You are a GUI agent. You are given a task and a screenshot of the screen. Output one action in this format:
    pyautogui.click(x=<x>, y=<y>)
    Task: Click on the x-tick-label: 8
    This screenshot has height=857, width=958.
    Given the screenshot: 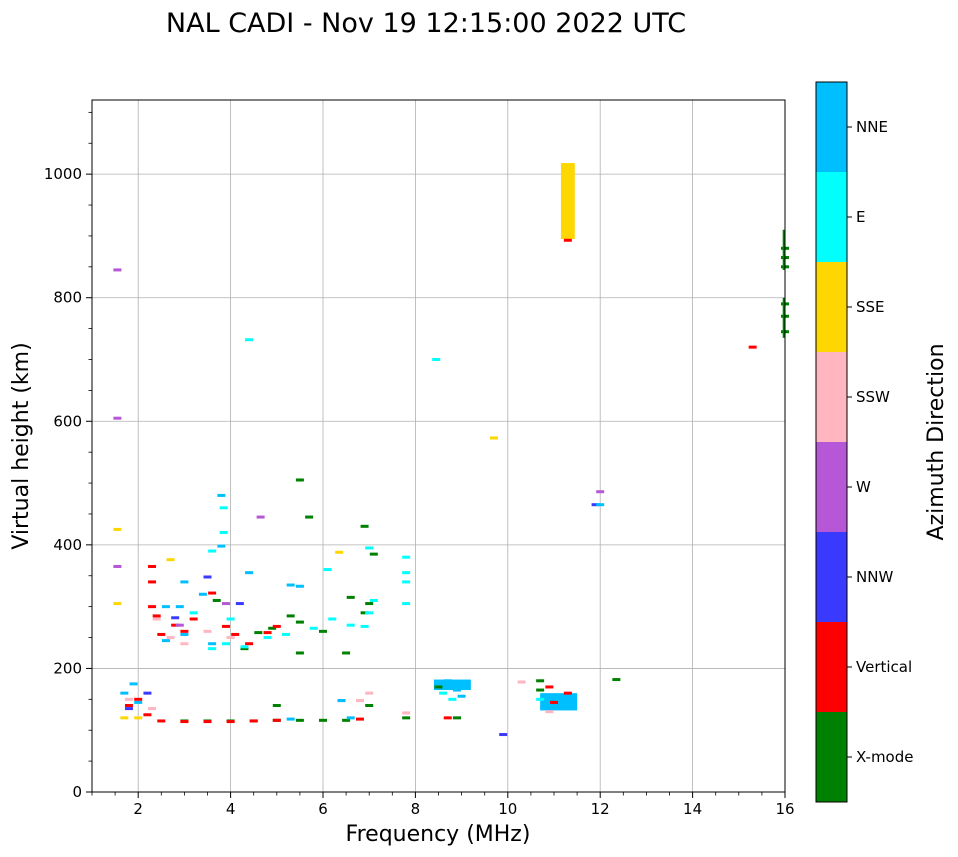 What is the action you would take?
    pyautogui.click(x=416, y=809)
    